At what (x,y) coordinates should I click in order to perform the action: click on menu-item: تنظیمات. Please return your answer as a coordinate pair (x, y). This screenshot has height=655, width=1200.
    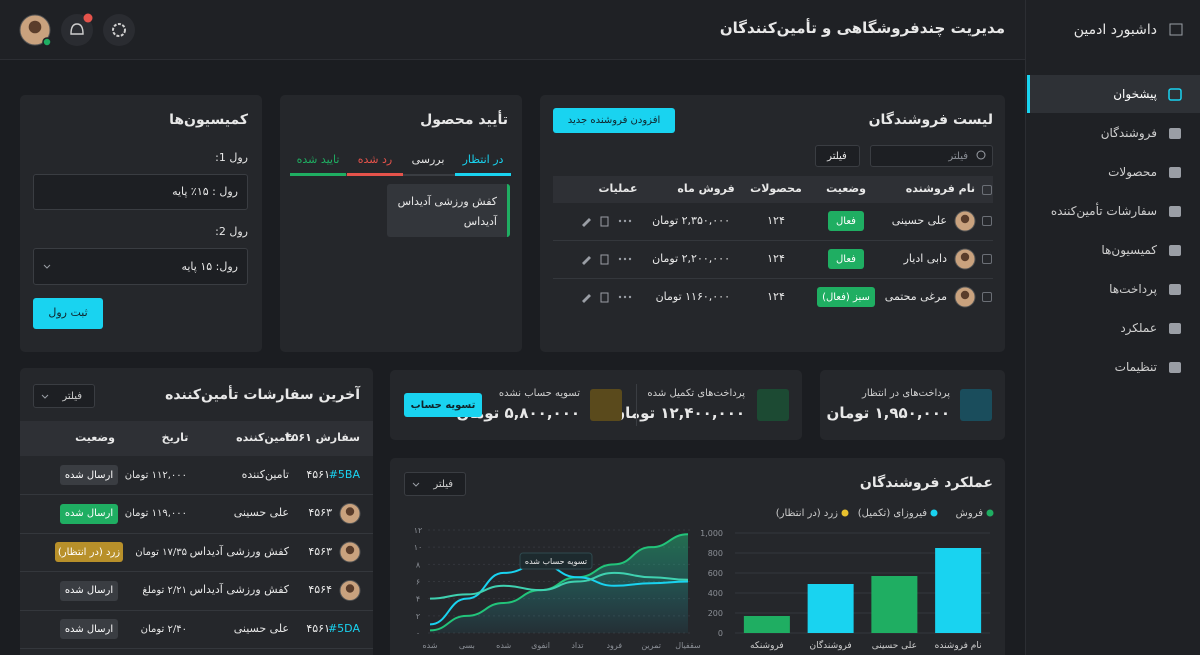
    Looking at the image, I should click on (1135, 367).